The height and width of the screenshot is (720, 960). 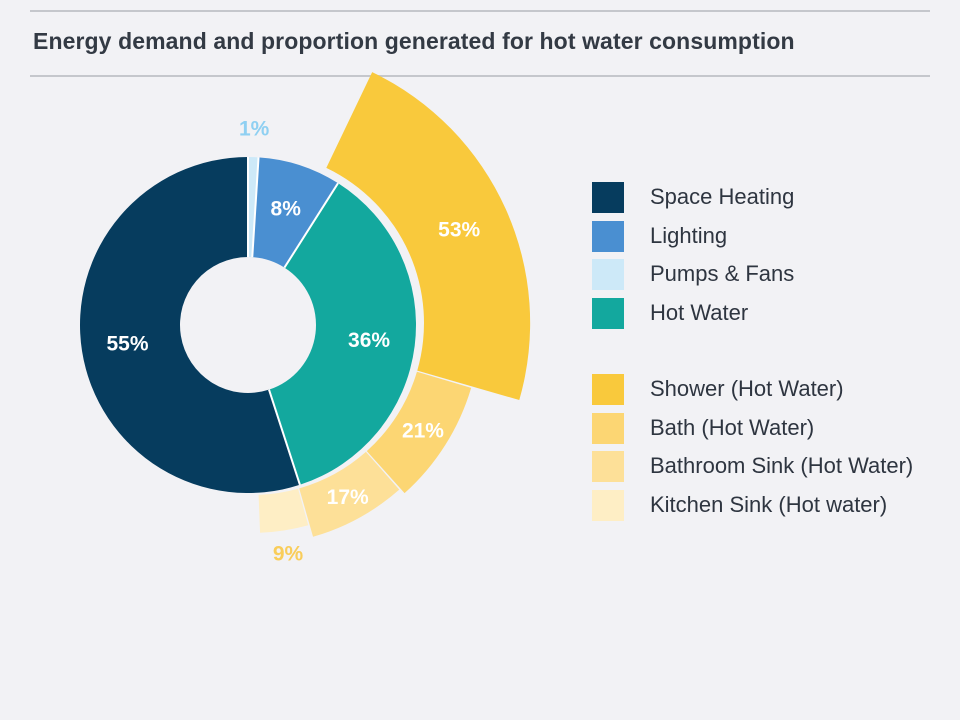 I want to click on outer-slice-bathroom-sink-hot-water, so click(x=349, y=494).